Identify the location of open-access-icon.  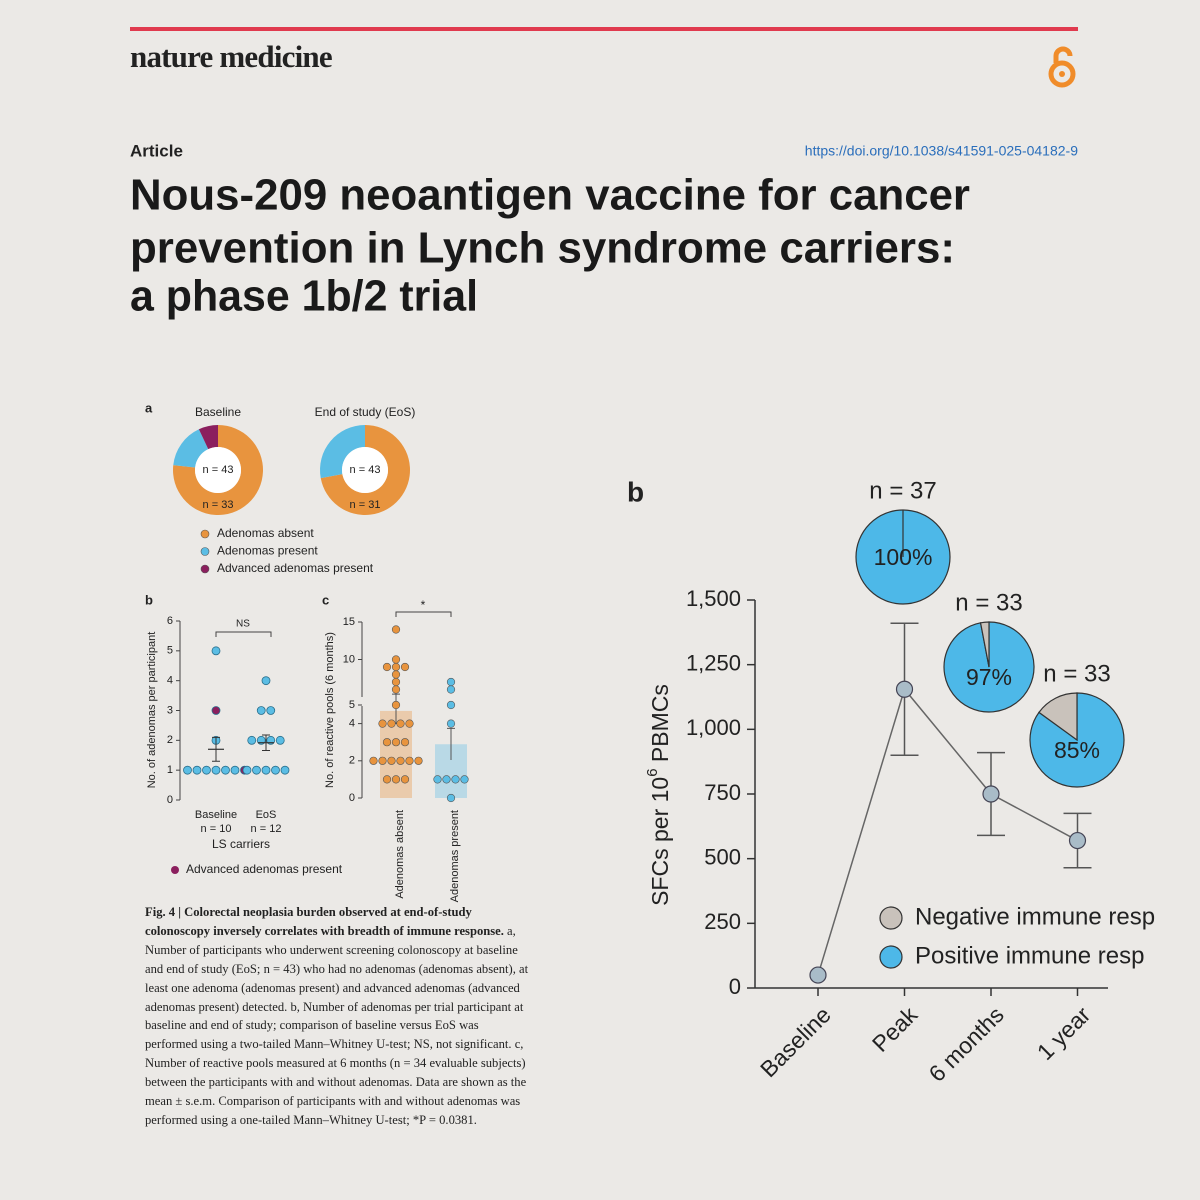
(1062, 67).